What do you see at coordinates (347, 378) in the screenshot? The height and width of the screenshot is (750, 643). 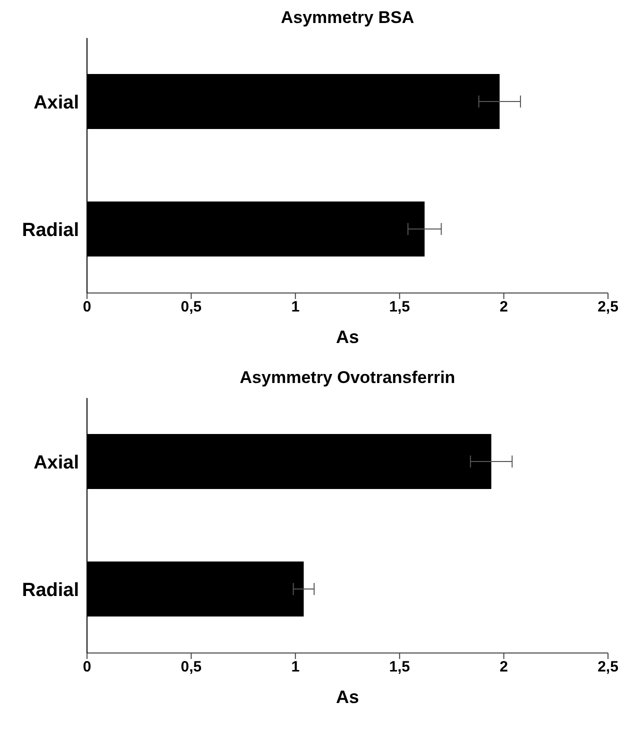 I see `chart-title: Asymmetry Ovotransferrin` at bounding box center [347, 378].